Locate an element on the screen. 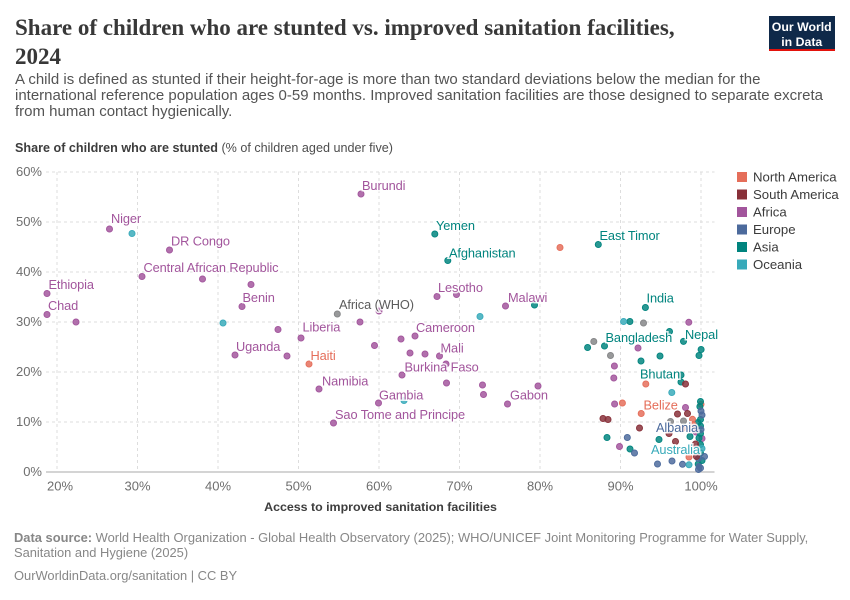  svg-text: Albania is located at coordinates (677, 427).